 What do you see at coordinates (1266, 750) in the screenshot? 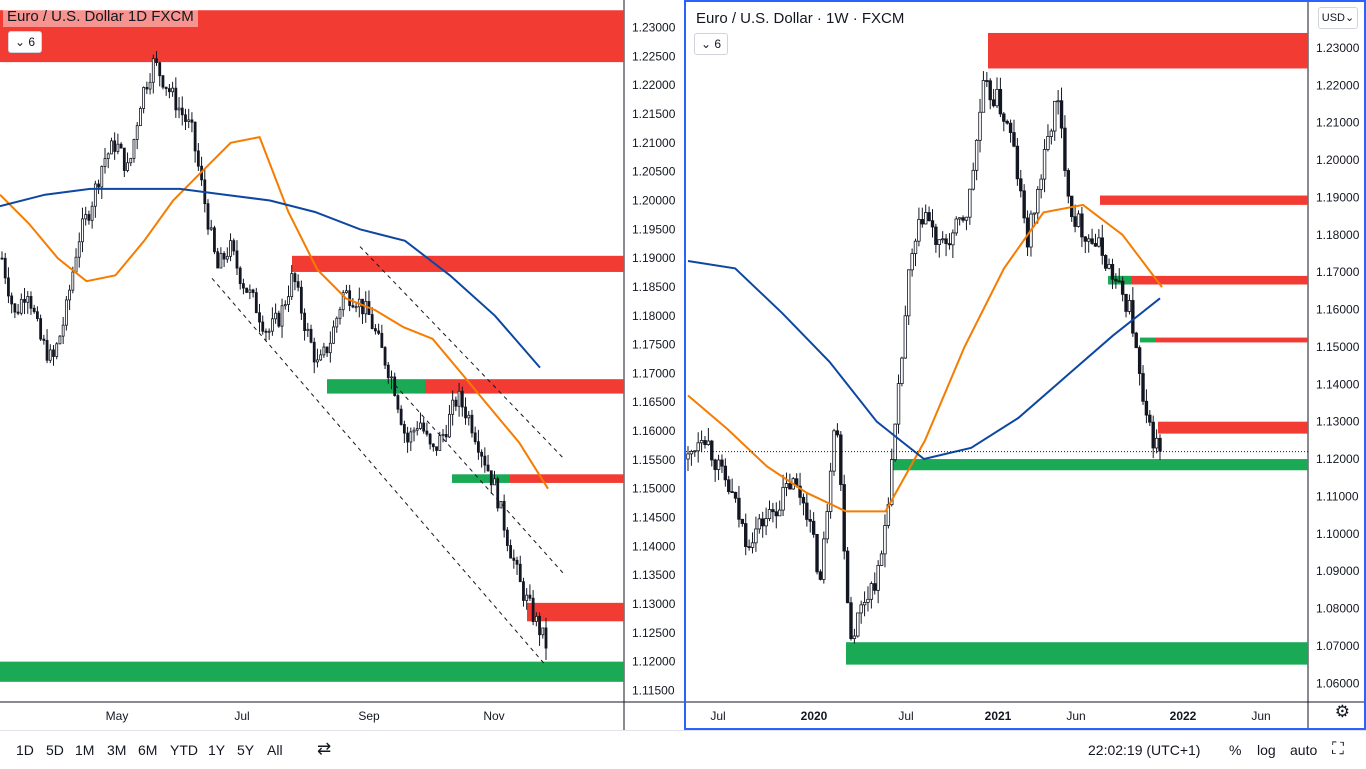
I see `log-scale-button: log` at bounding box center [1266, 750].